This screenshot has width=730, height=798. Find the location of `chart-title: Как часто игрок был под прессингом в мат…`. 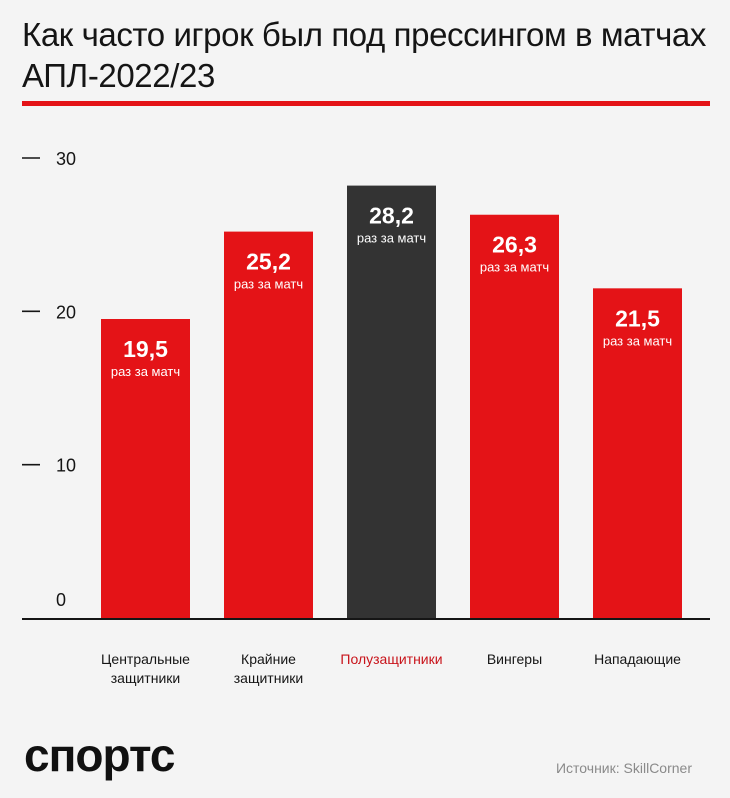

chart-title: Как часто игрок был под прессингом в мат… is located at coordinates (364, 55).